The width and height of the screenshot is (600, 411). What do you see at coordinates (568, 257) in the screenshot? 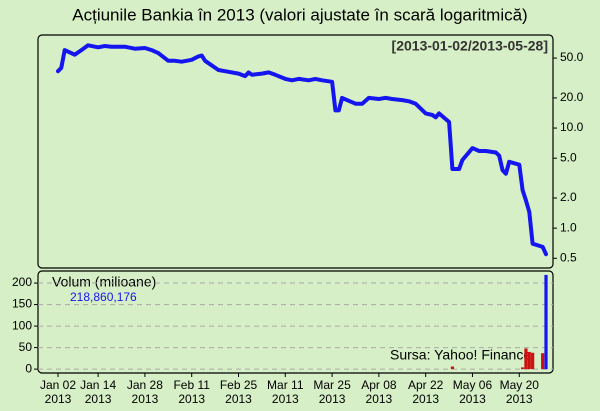
I see `y-tick-label: 0.5` at bounding box center [568, 257].